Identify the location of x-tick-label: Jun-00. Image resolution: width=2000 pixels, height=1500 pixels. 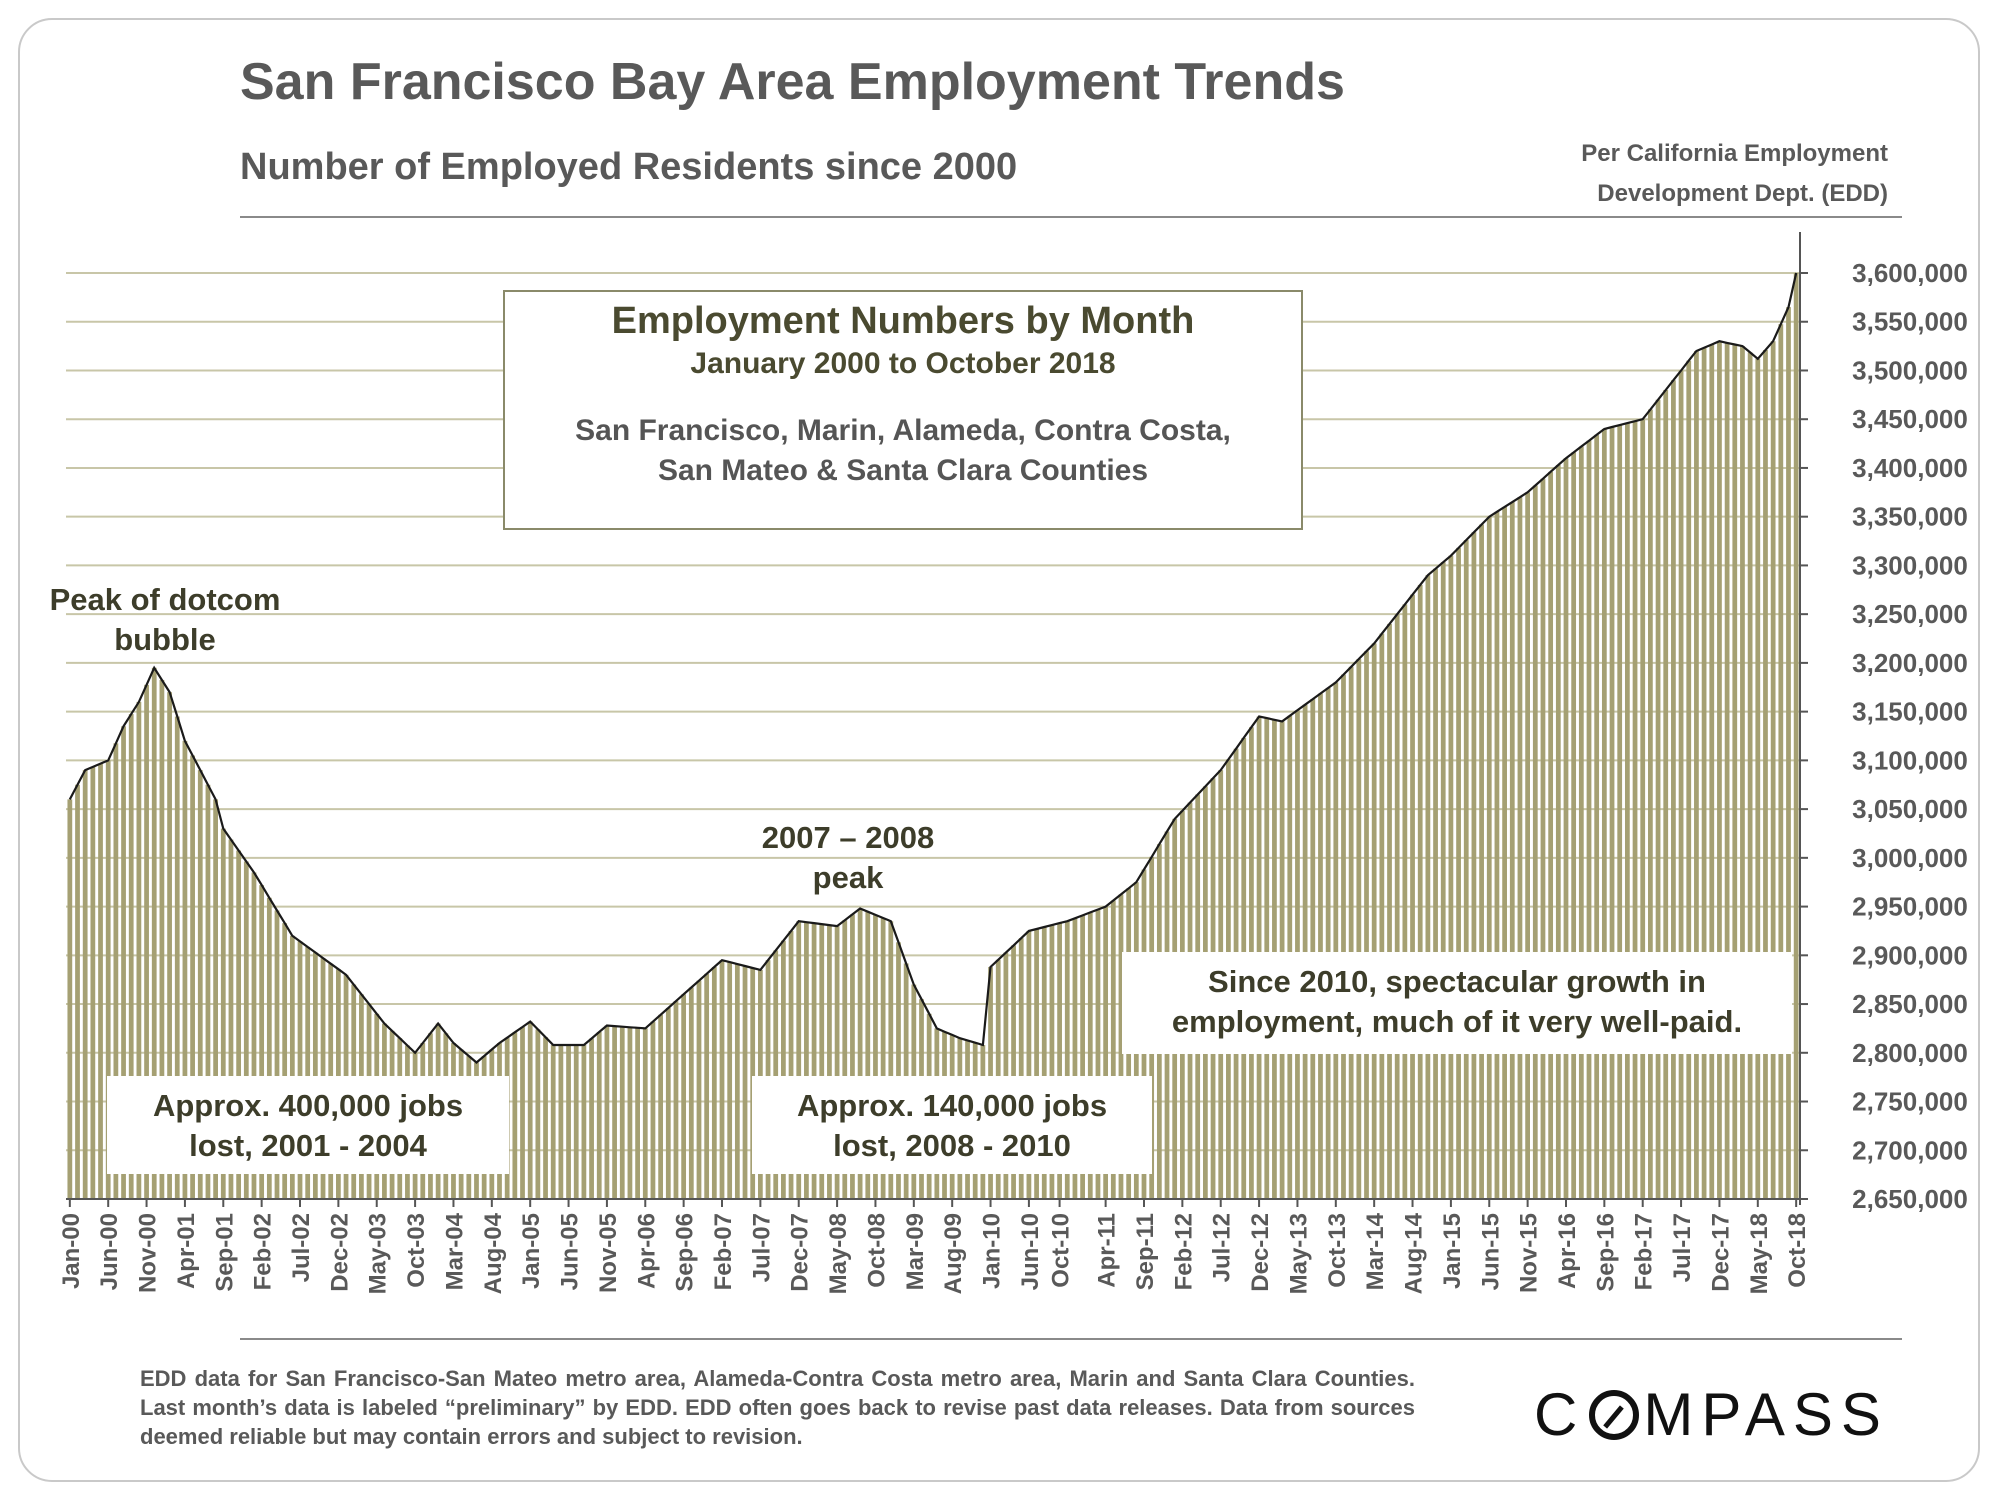
(109, 1251).